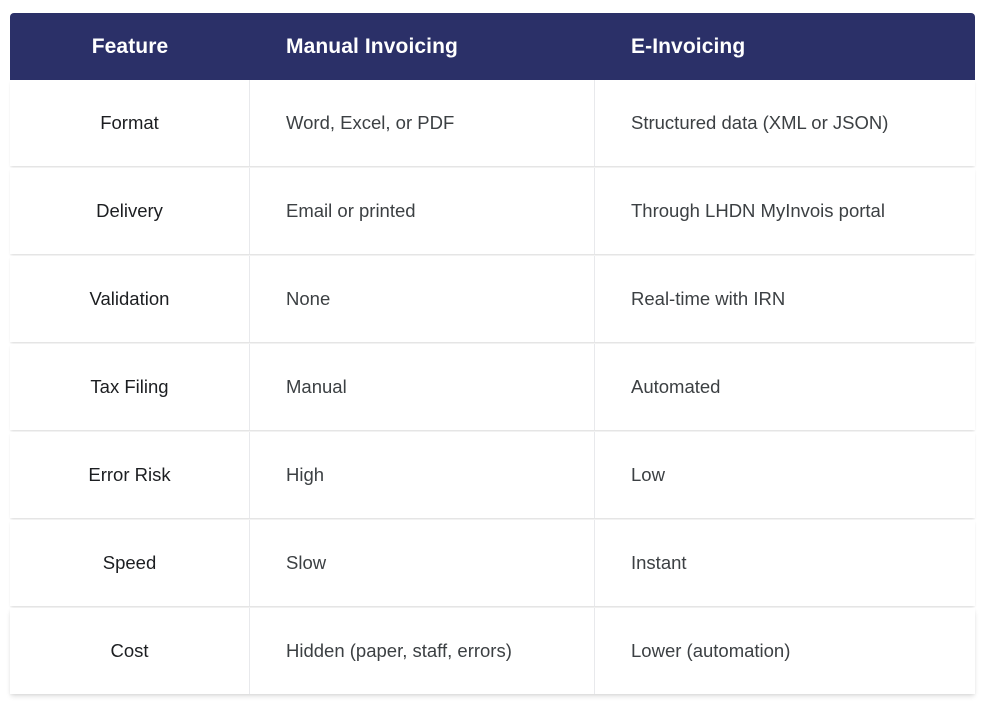  I want to click on cell-e-invoicing: Instant, so click(785, 563).